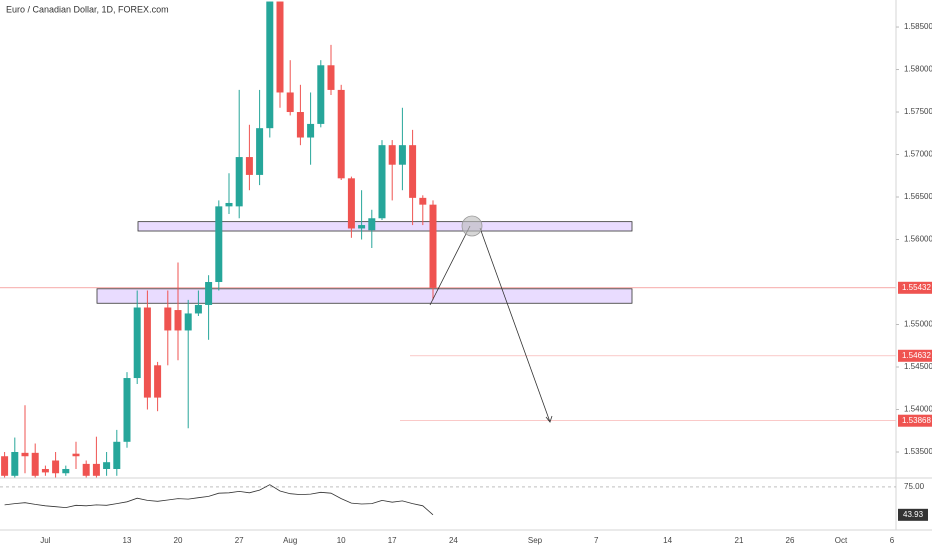 The height and width of the screenshot is (550, 932). I want to click on x-tick-label: 7, so click(596, 540).